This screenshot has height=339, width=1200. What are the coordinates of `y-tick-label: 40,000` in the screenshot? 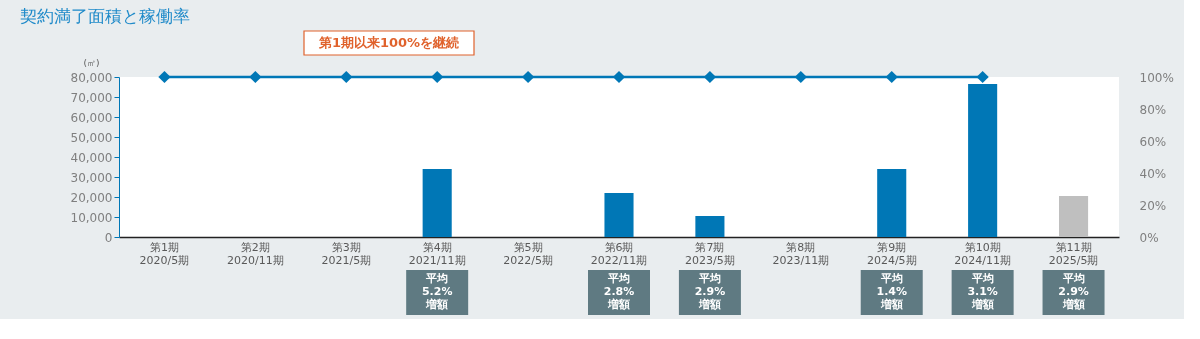 It's located at (91, 157).